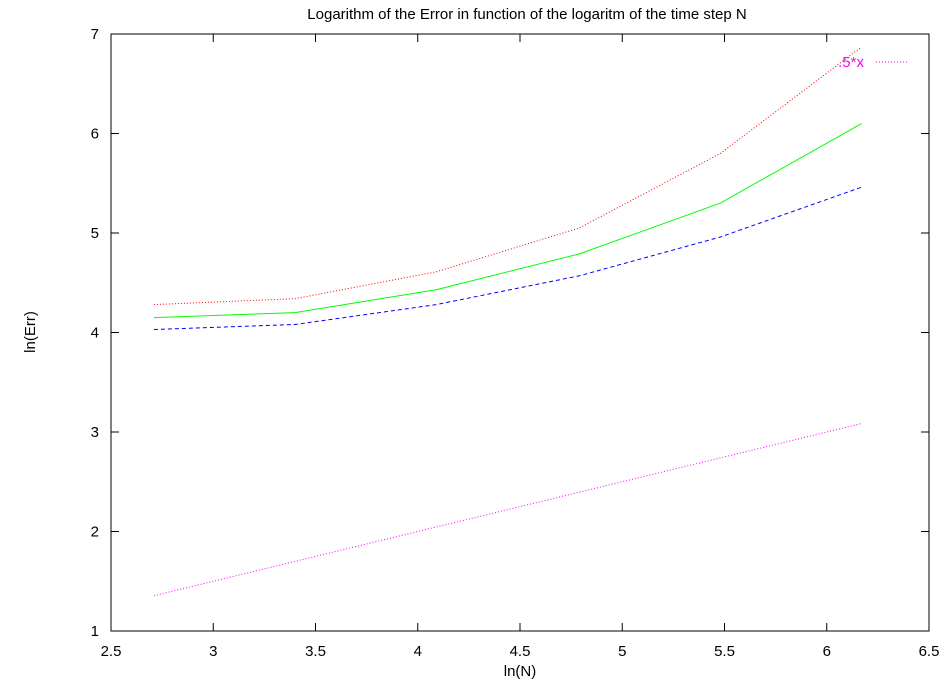  What do you see at coordinates (724, 651) in the screenshot?
I see `x-tick-label: 5.5` at bounding box center [724, 651].